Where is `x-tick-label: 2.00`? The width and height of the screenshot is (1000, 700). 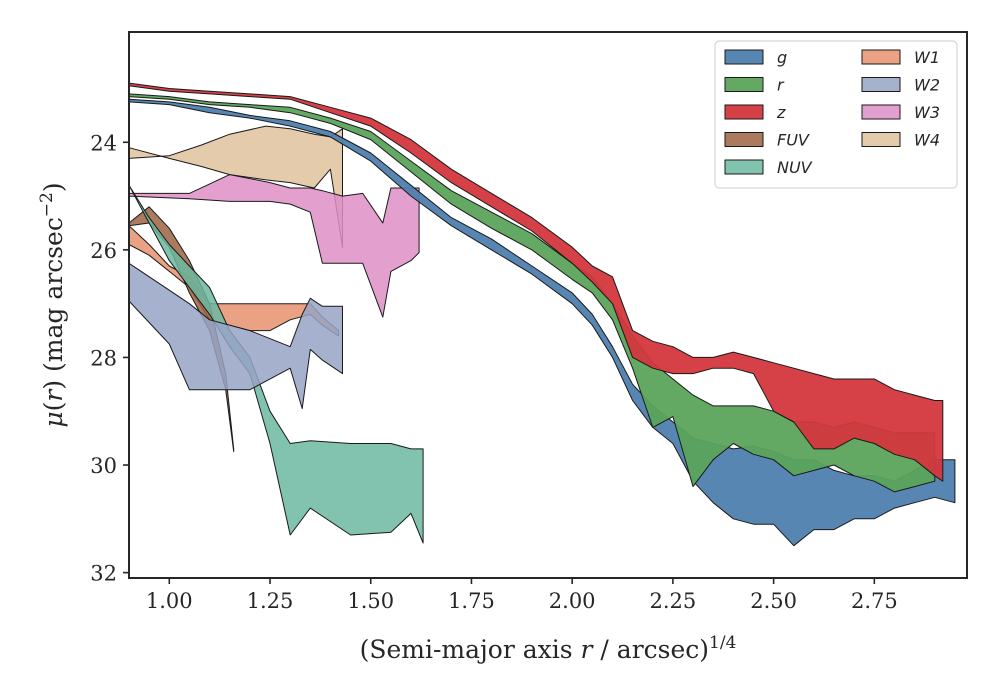 x-tick-label: 2.00 is located at coordinates (572, 601).